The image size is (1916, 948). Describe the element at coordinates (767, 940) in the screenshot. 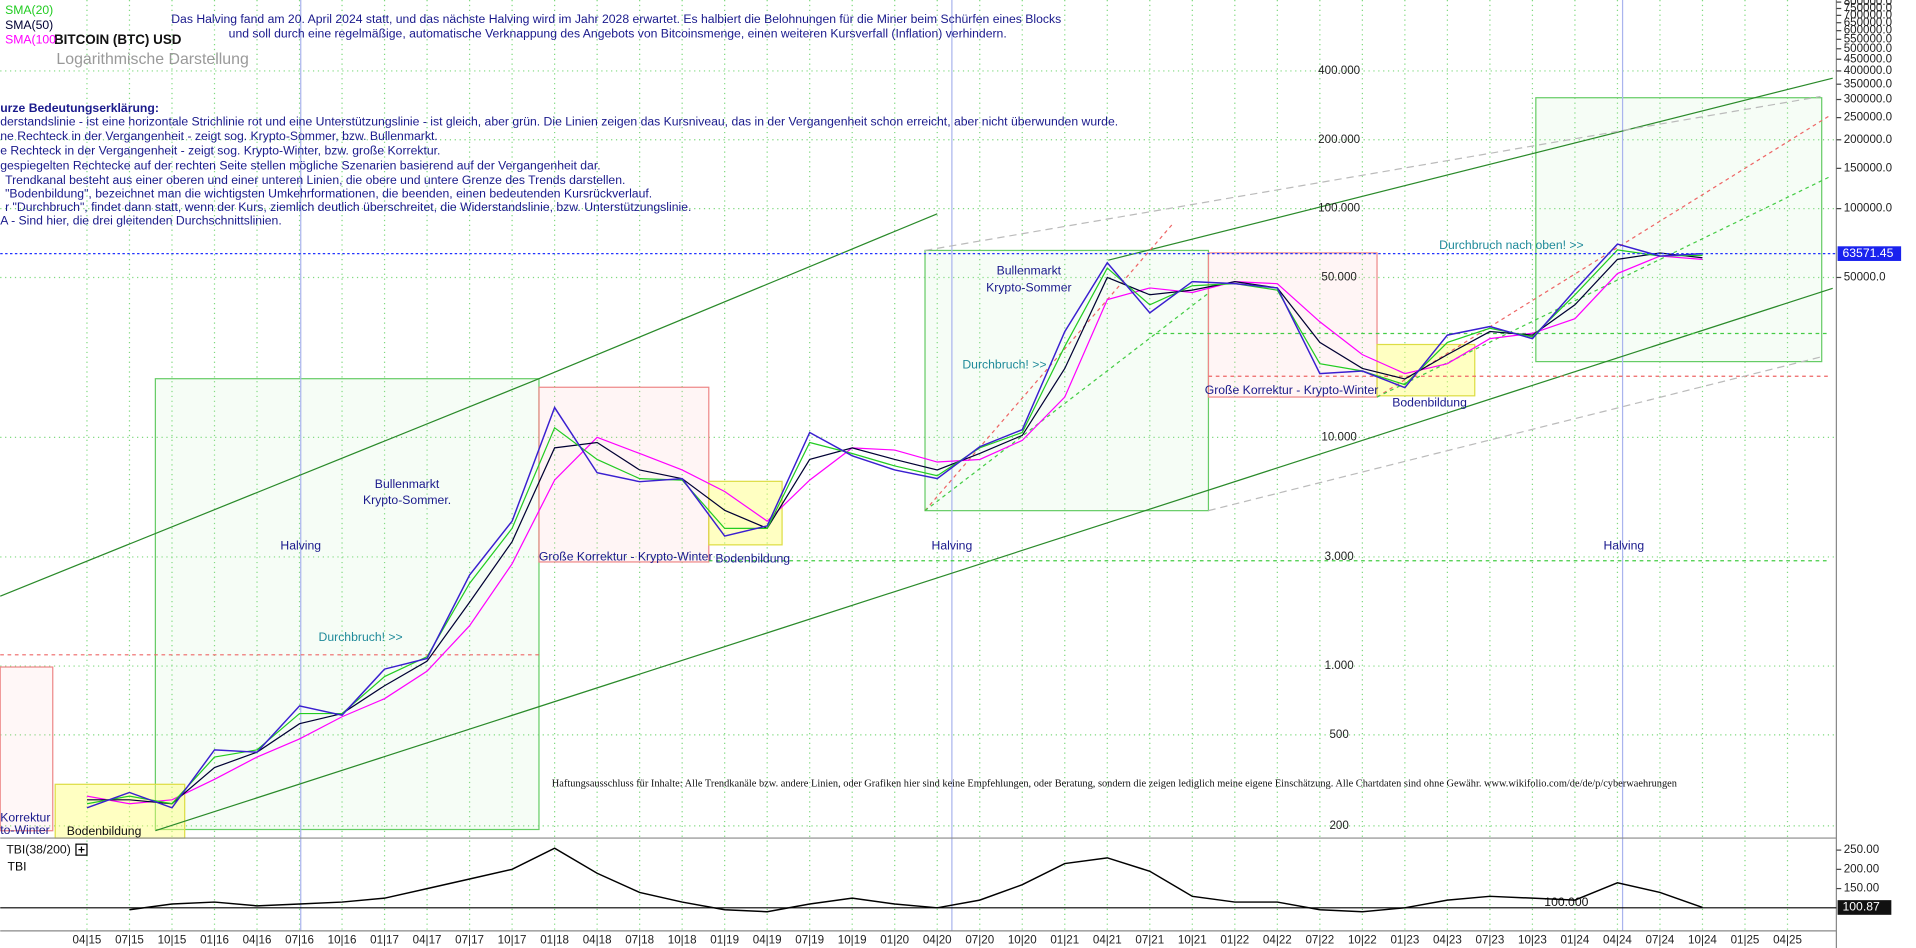

I see `x-tick-label: 04|19` at that location.